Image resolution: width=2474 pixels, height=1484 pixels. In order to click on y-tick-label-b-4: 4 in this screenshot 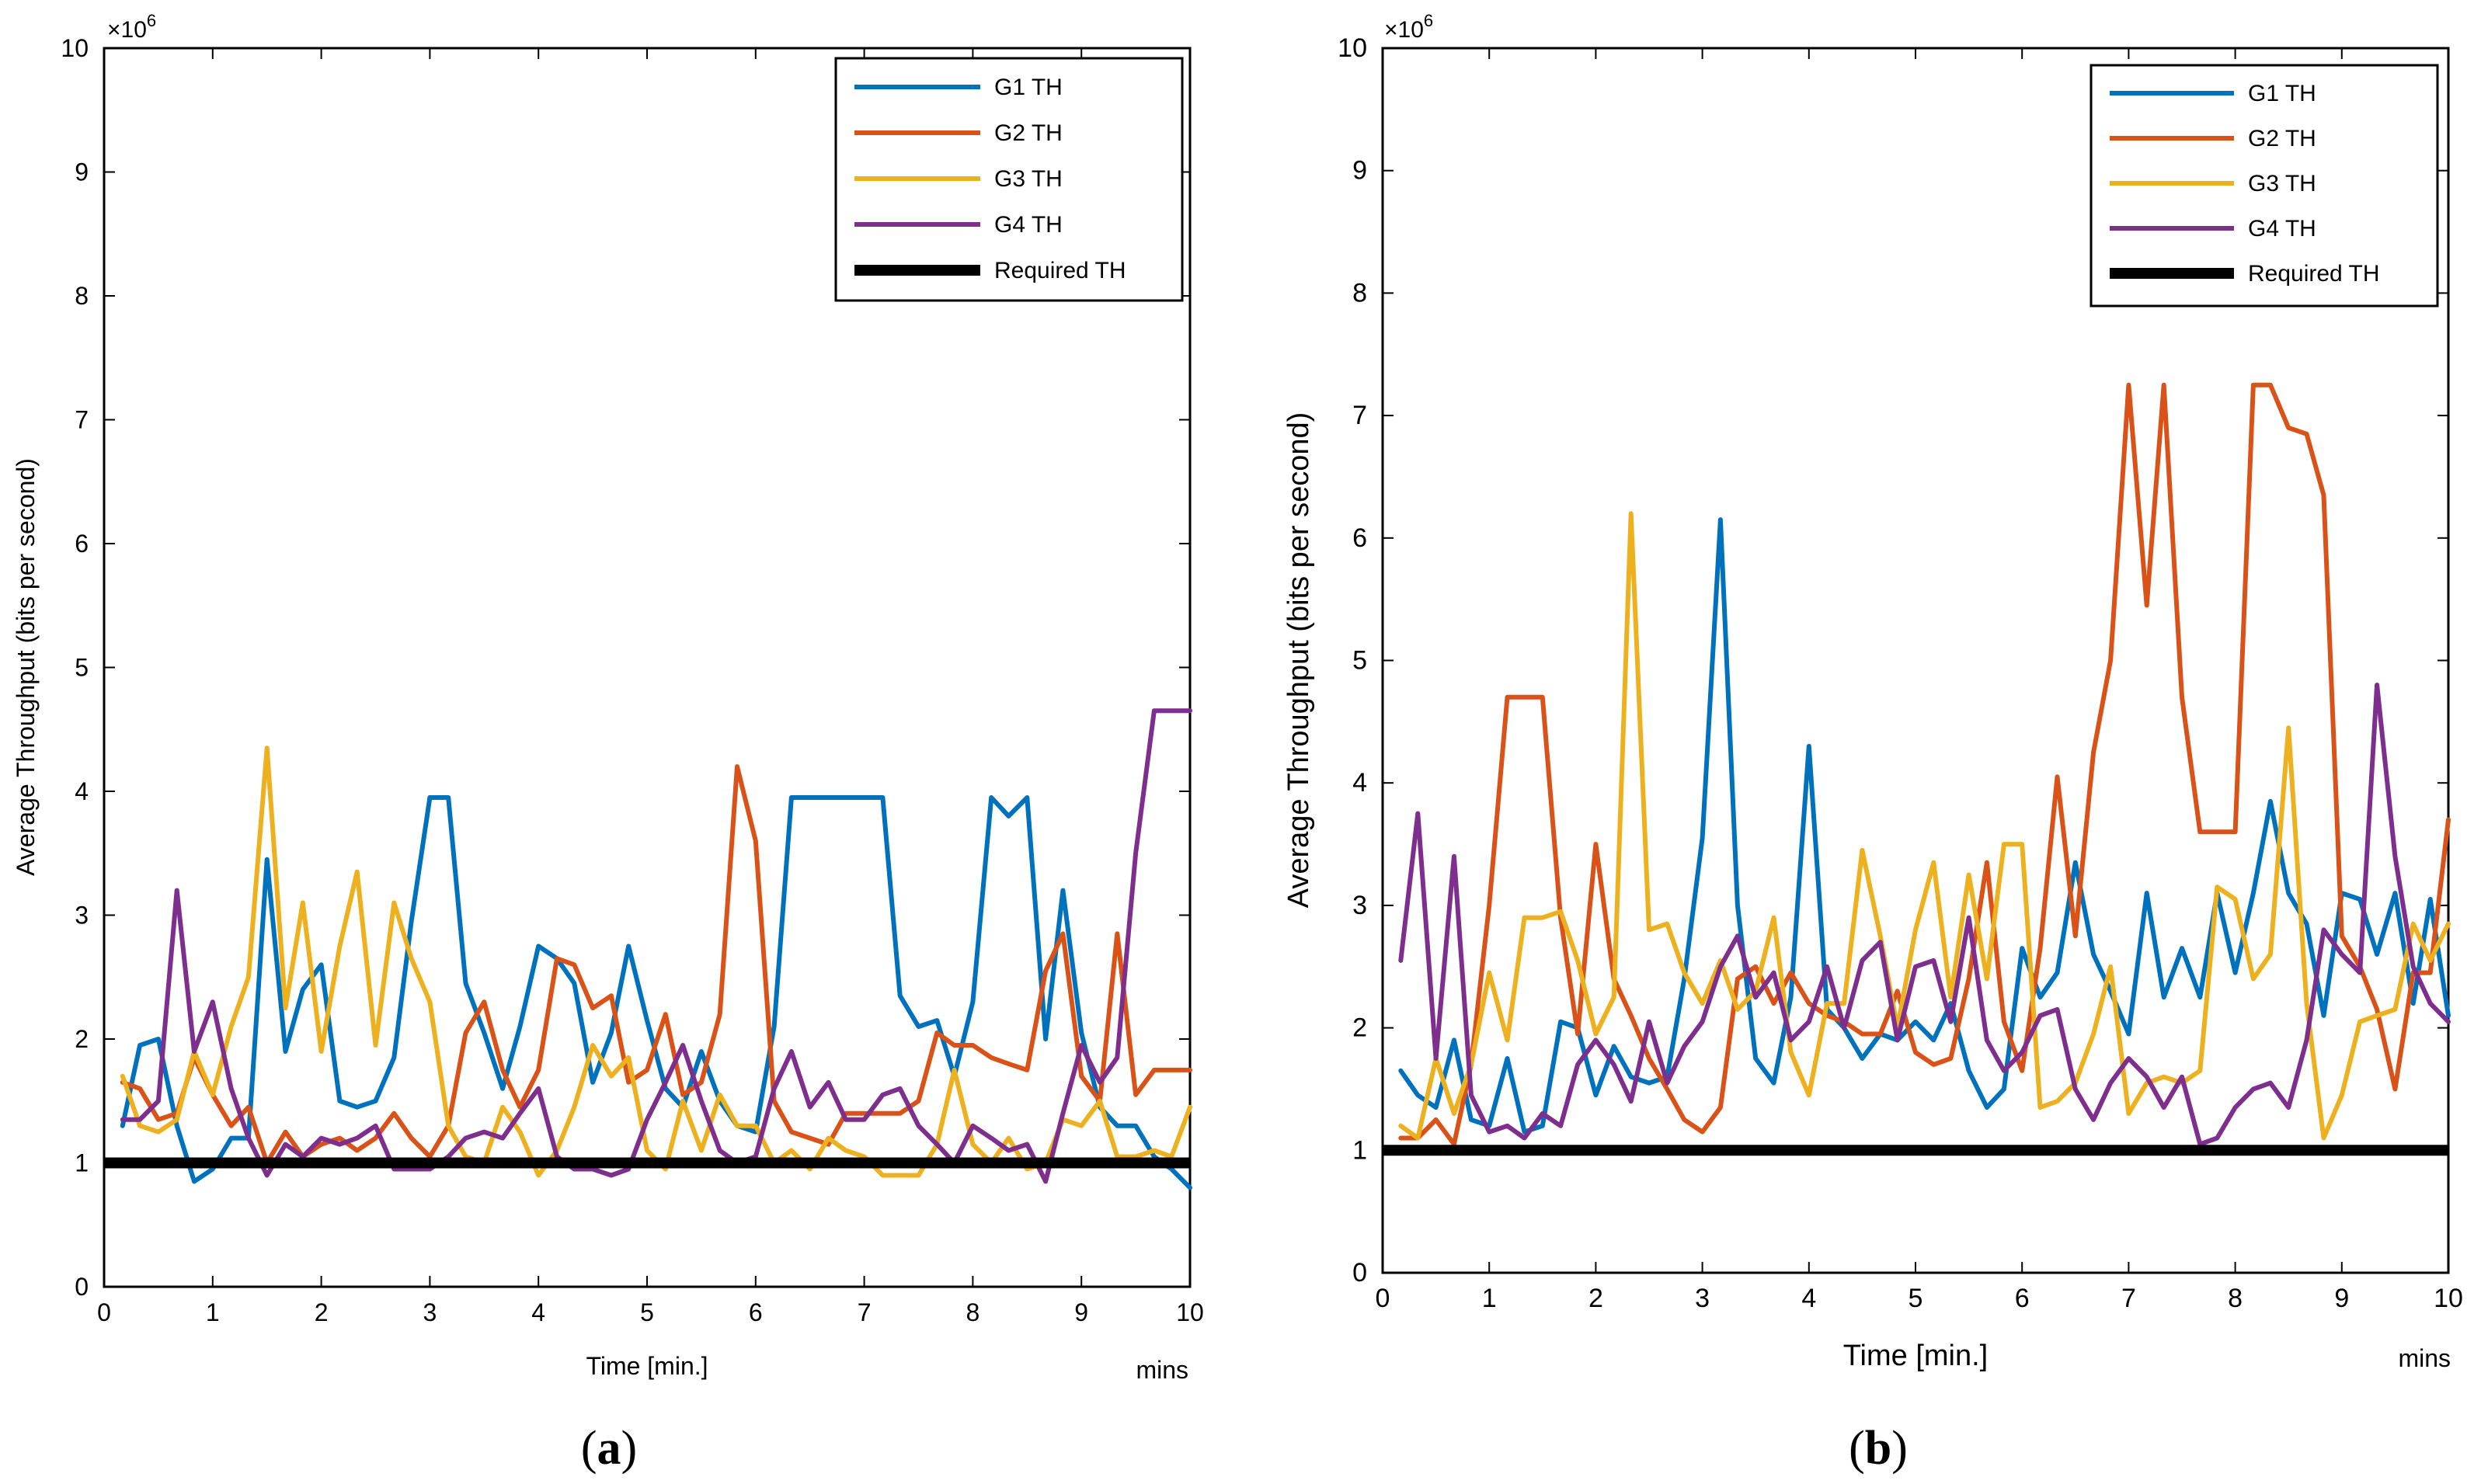, I will do `click(1360, 783)`.